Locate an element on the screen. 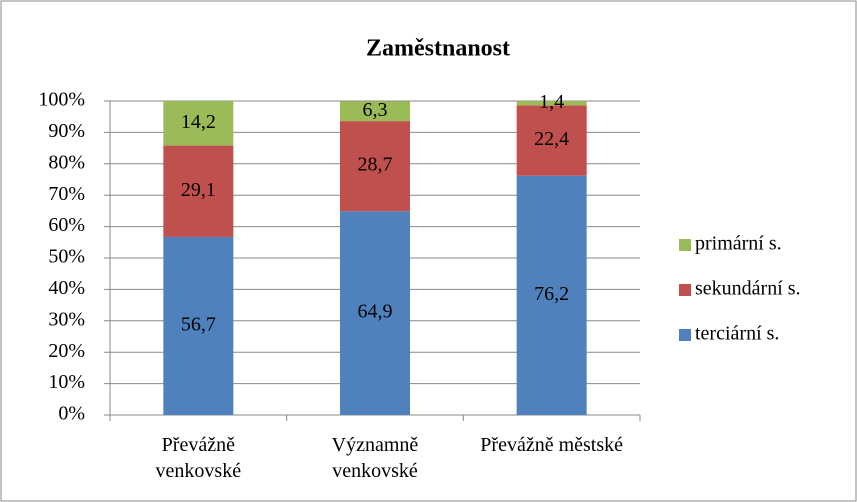  y-tick-label: 30% is located at coordinates (66, 319).